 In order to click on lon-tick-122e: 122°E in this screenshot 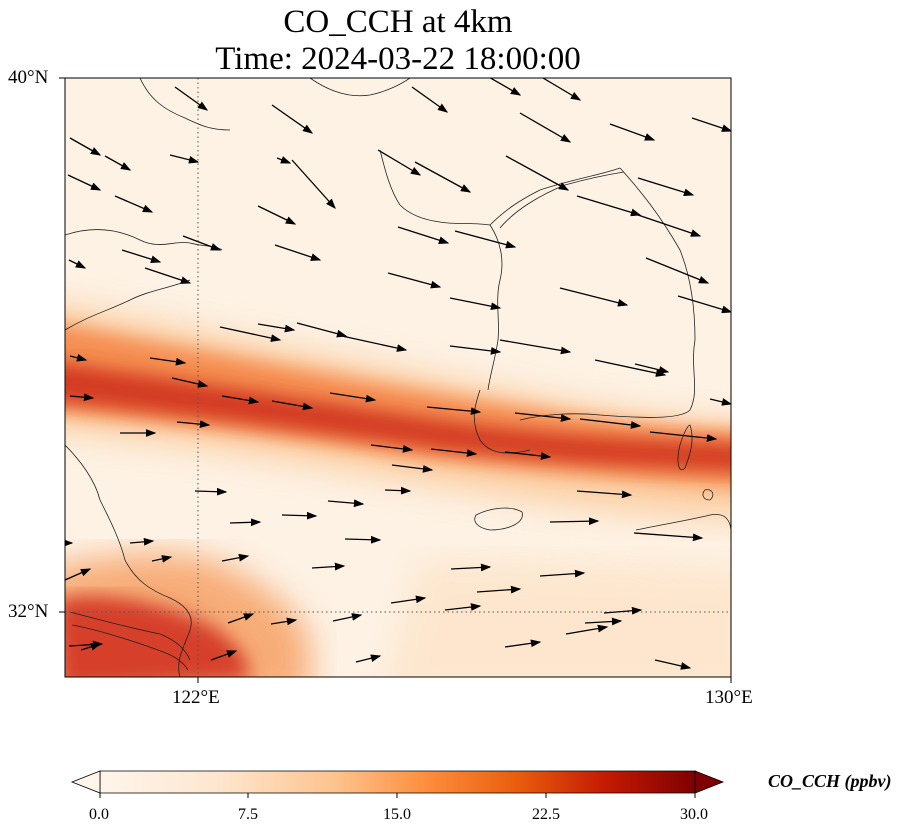, I will do `click(196, 697)`.